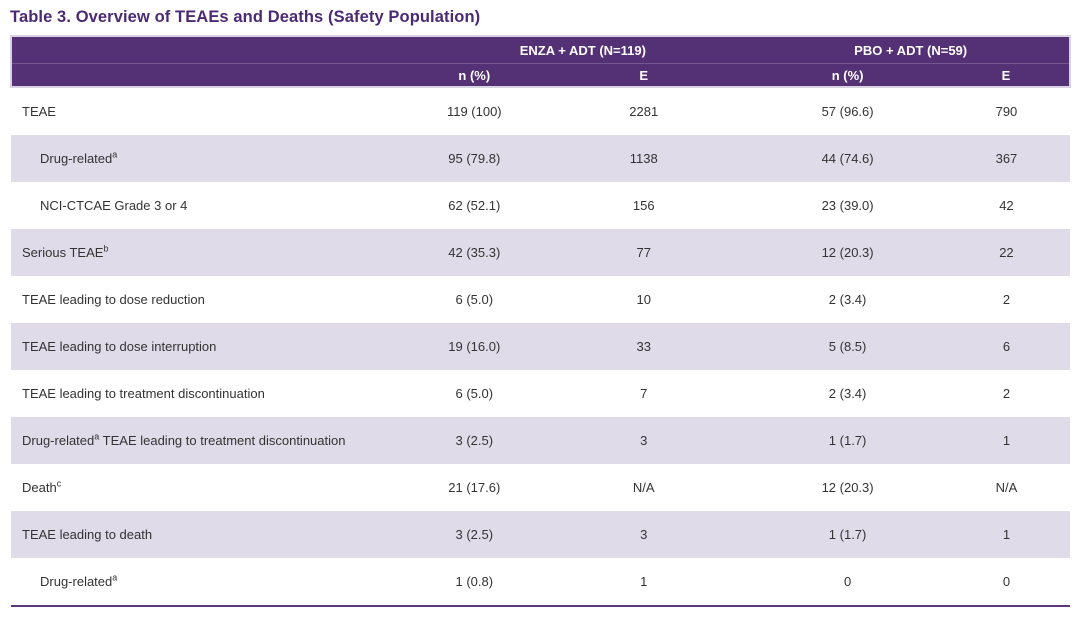 The width and height of the screenshot is (1080, 617). What do you see at coordinates (474, 158) in the screenshot?
I see `cell-enza-n-pct: 95 (79.8)` at bounding box center [474, 158].